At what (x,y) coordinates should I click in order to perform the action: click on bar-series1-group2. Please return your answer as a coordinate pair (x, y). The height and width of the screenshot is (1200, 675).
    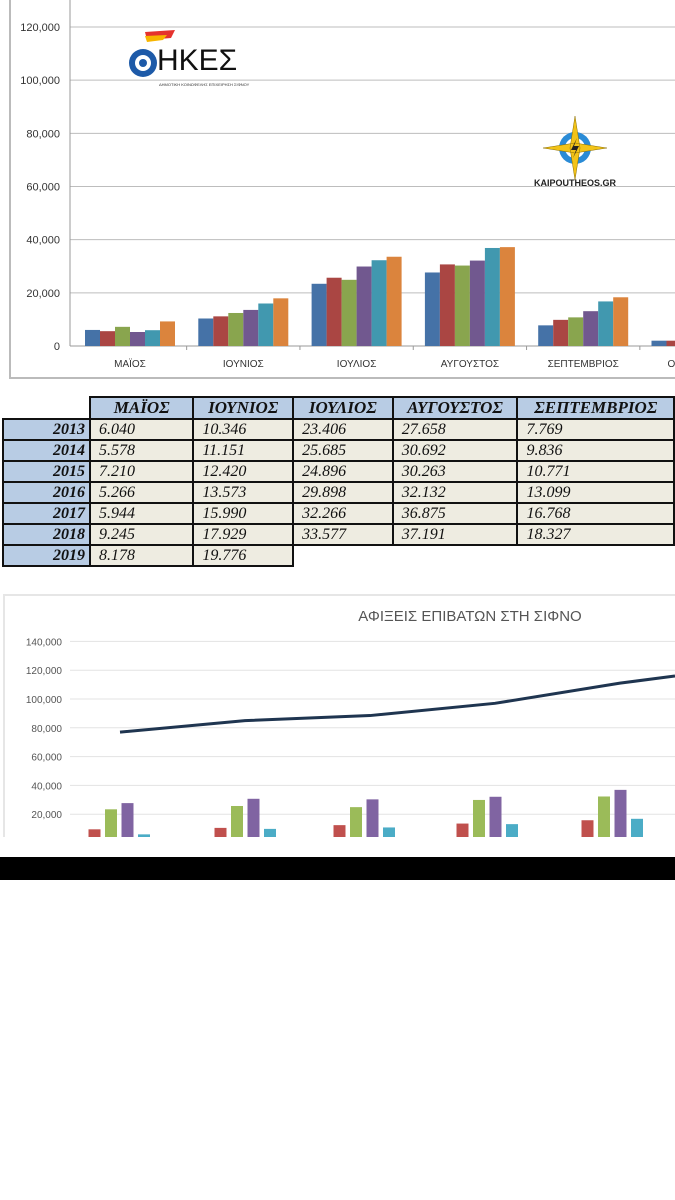
    Looking at the image, I should click on (339, 831).